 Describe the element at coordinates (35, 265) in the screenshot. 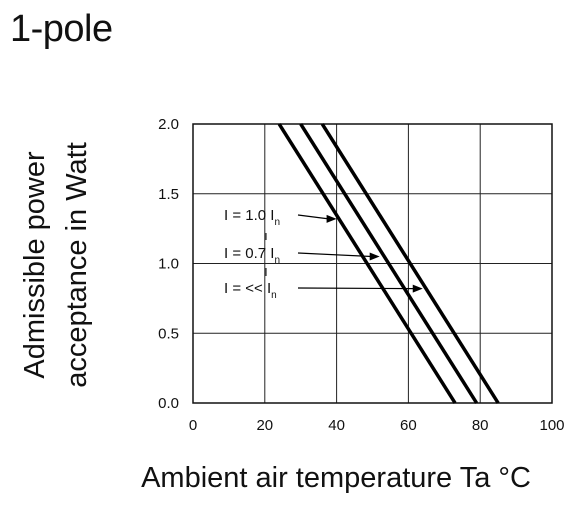

I see `y-axis-label-line-1: Admissible power` at that location.